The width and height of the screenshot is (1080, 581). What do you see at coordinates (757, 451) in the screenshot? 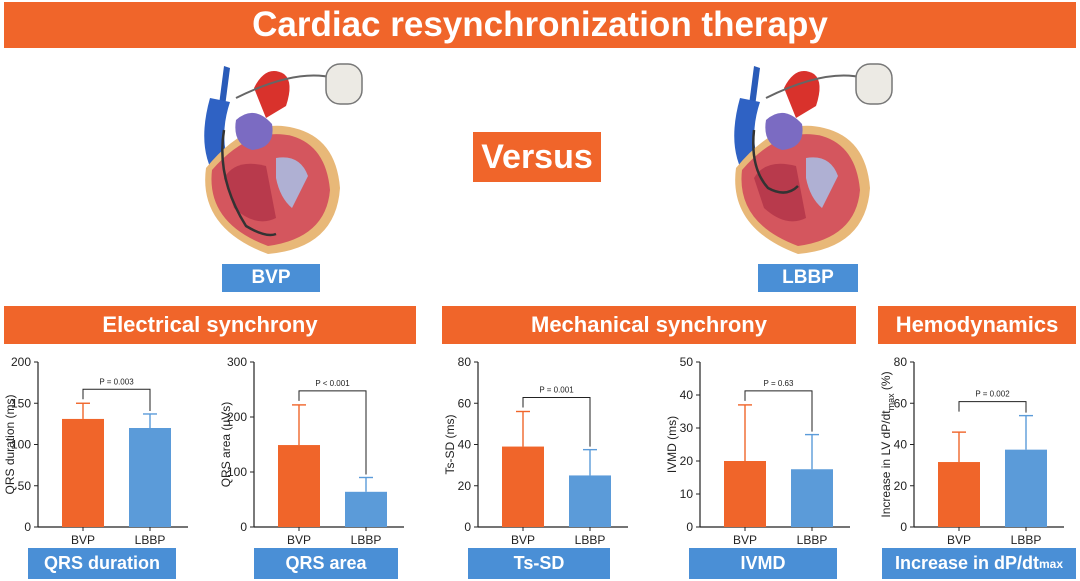
I see `chart-ivmd: 0 10 20 30 40 50 BVP LBBP P = 0.63 IVMD (ms)` at bounding box center [757, 451].